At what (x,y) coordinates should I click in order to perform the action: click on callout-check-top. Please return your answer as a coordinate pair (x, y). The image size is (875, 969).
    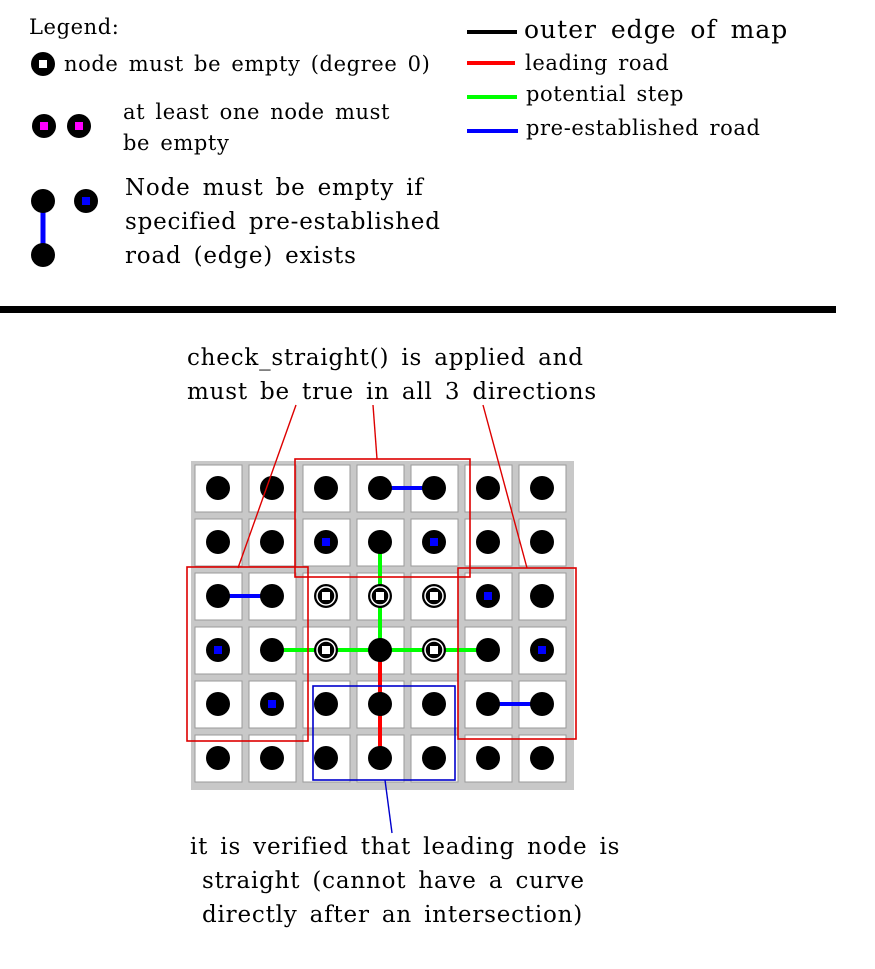
    Looking at the image, I should click on (375, 432).